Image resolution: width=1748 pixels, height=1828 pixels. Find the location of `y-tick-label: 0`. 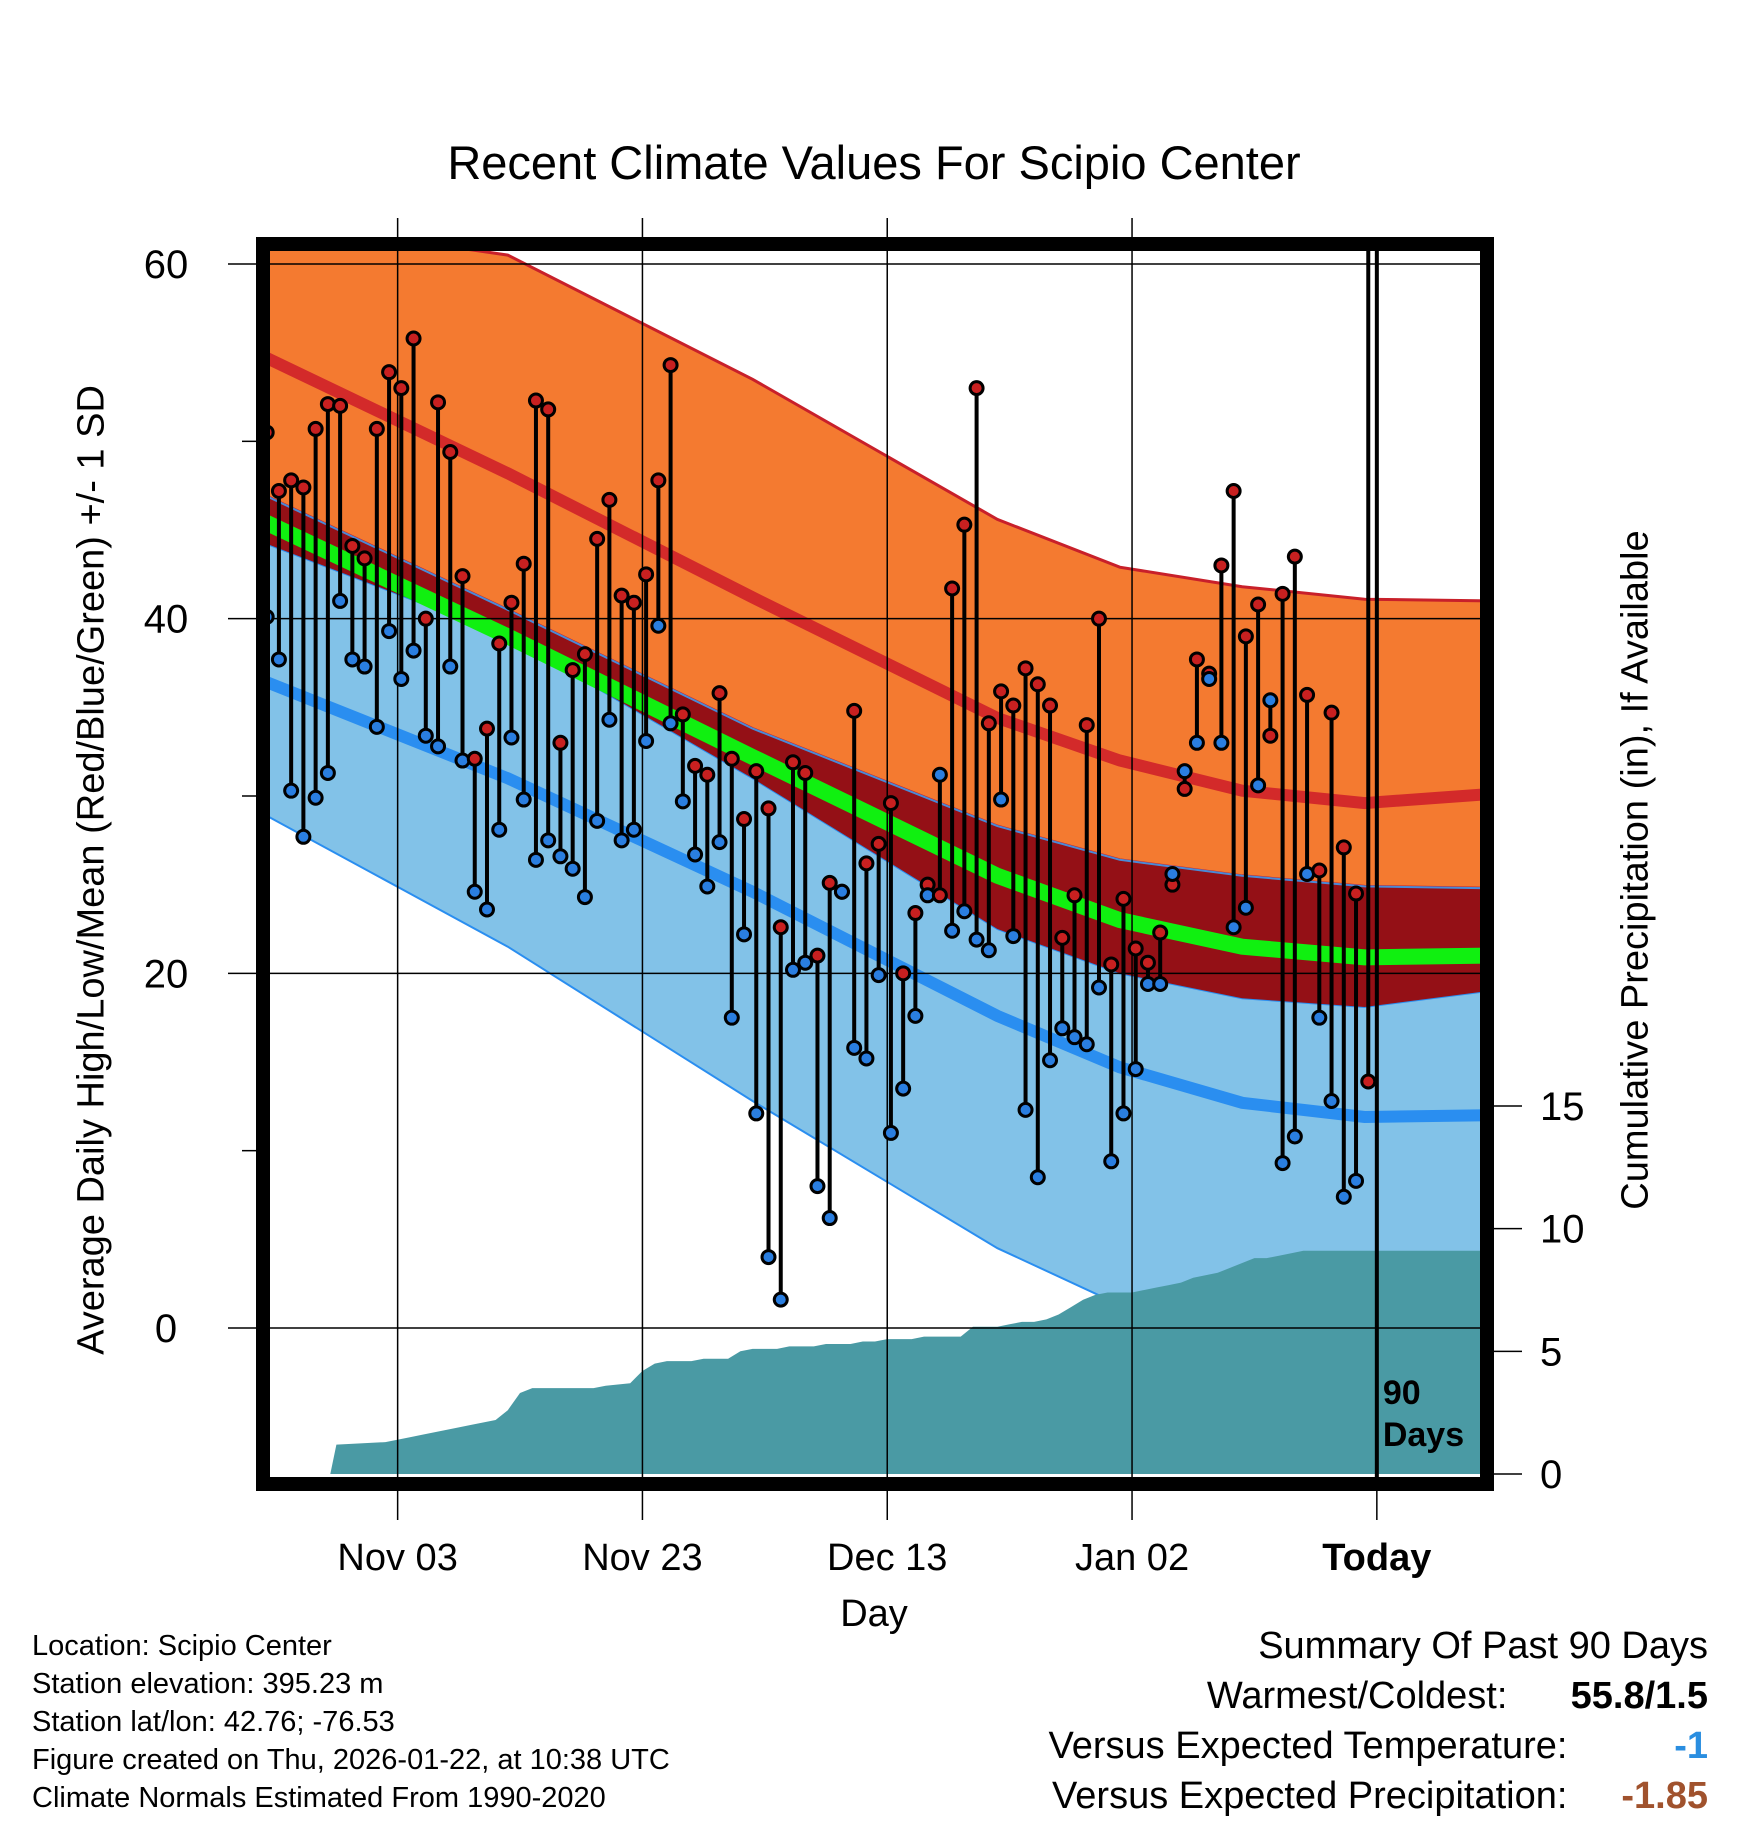

y-tick-label: 0 is located at coordinates (166, 1329).